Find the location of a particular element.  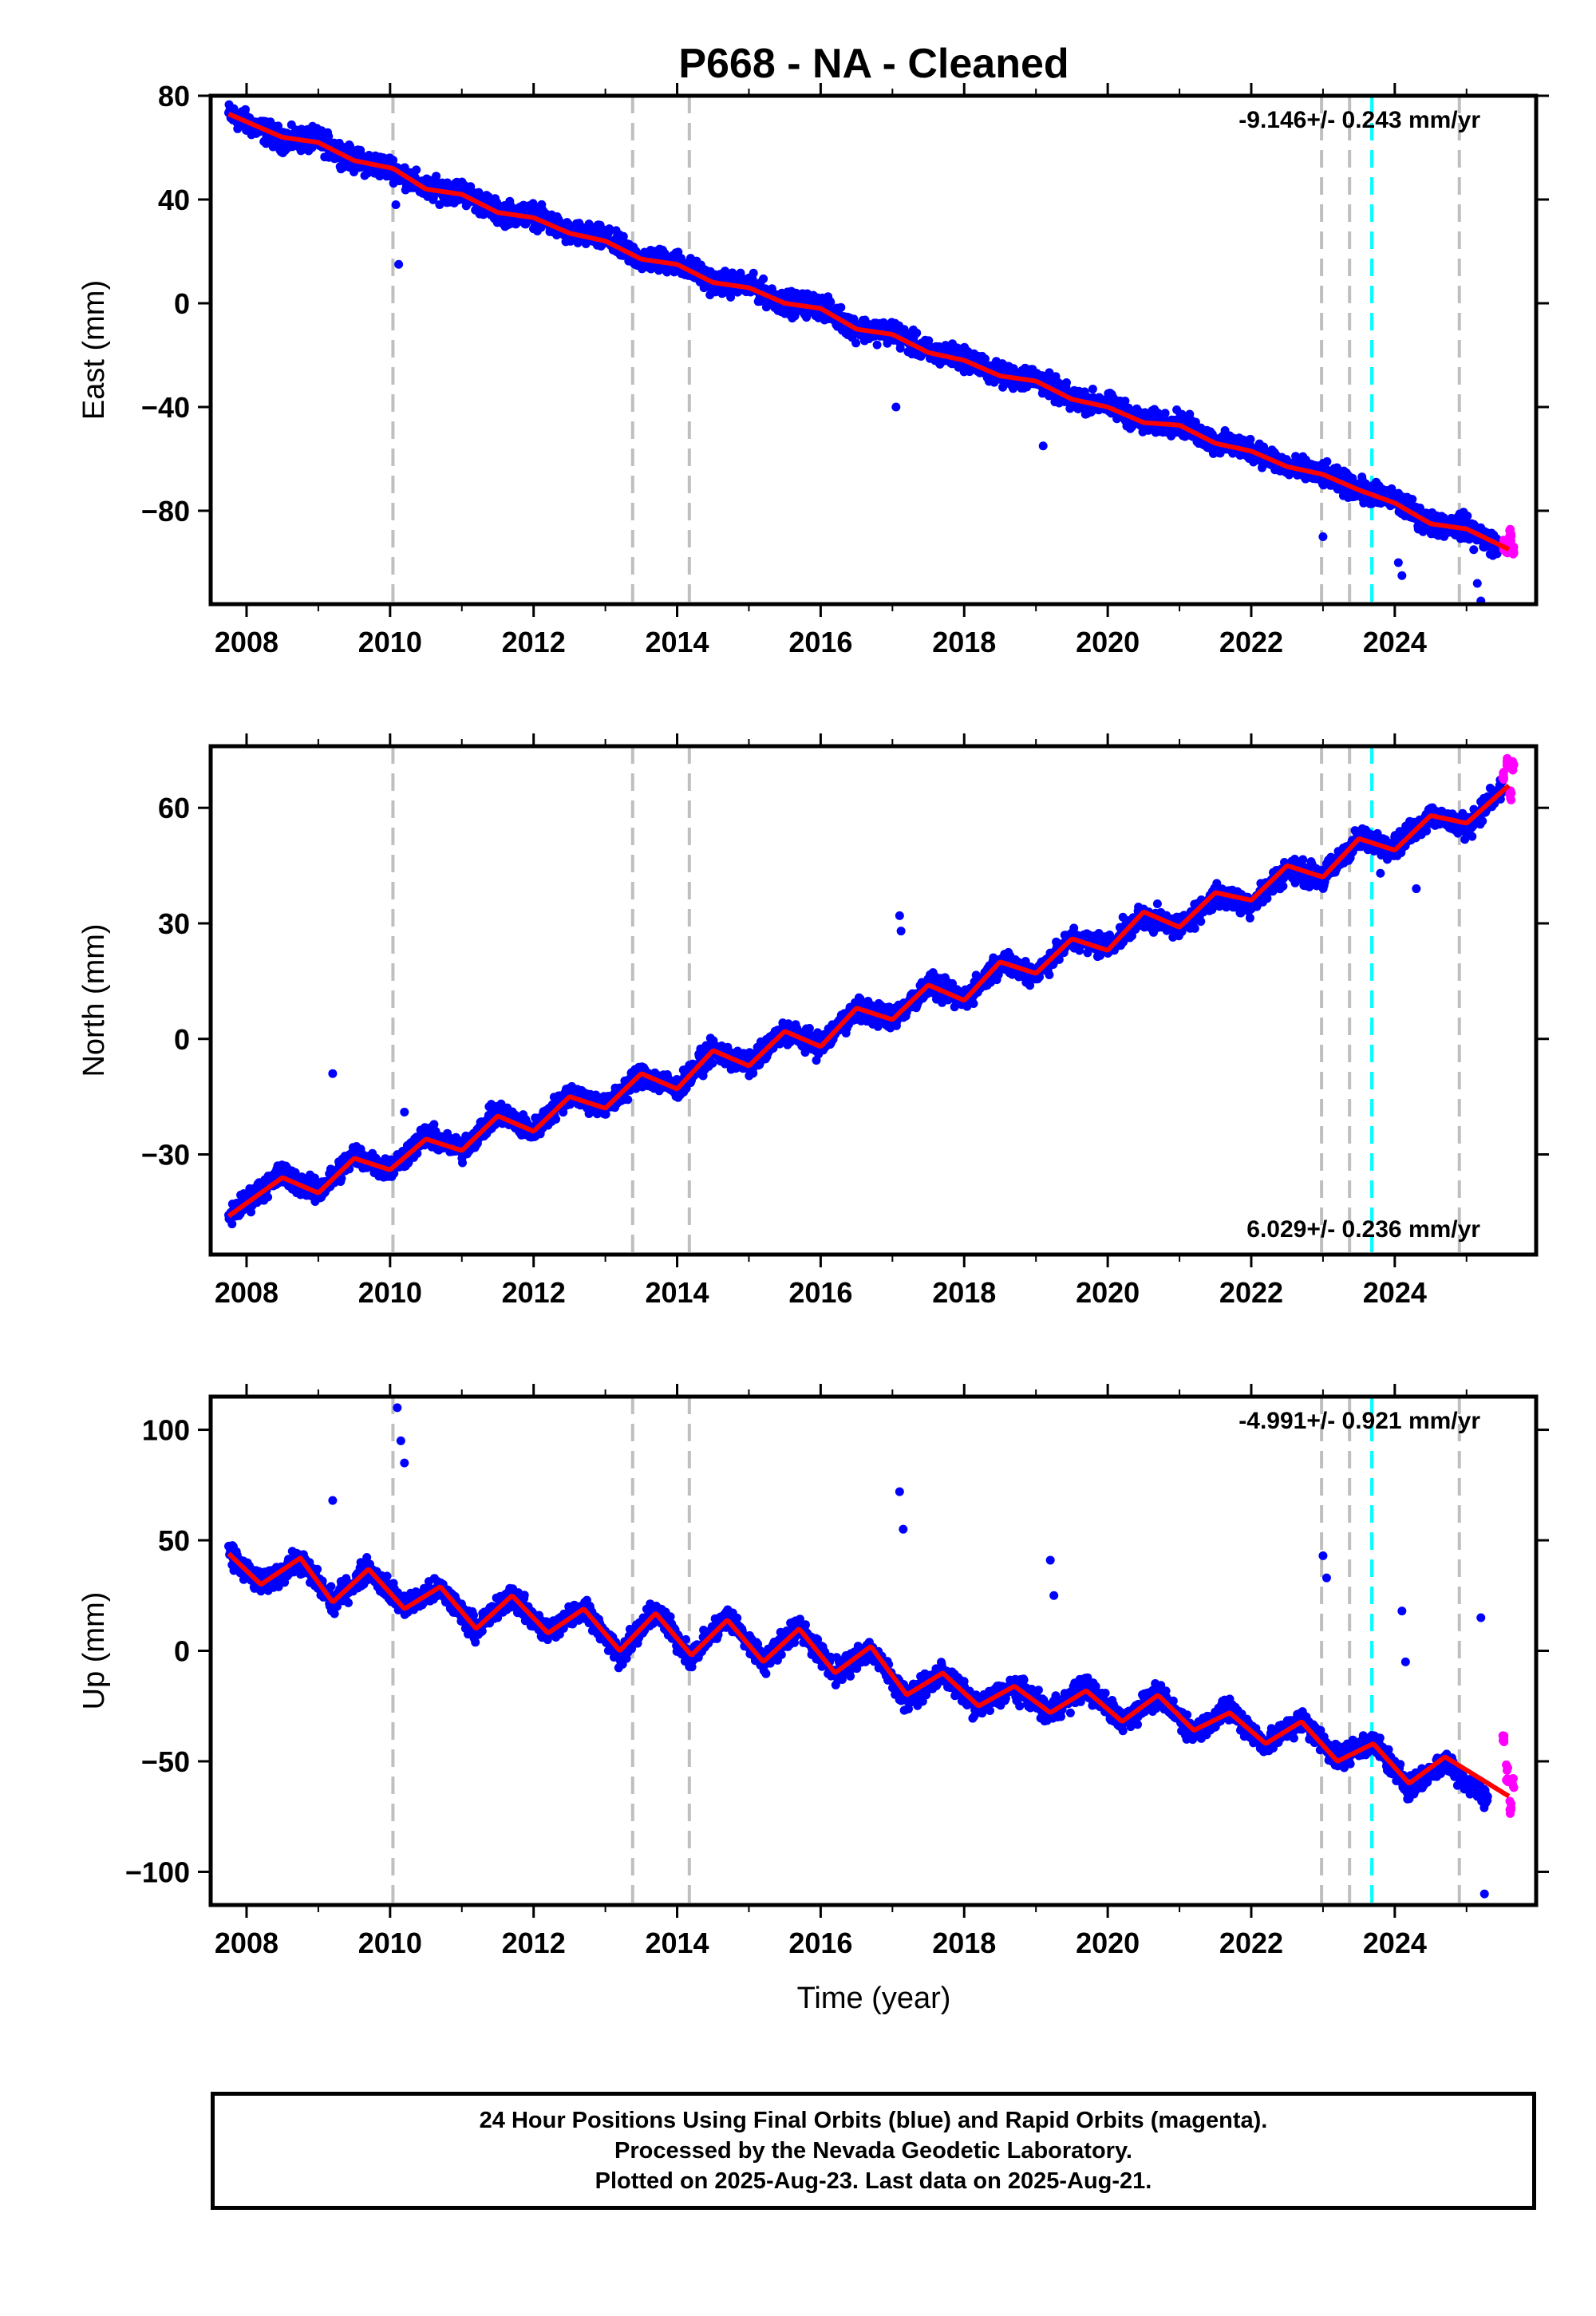

y-axis-title: East (mm) is located at coordinates (94, 350).